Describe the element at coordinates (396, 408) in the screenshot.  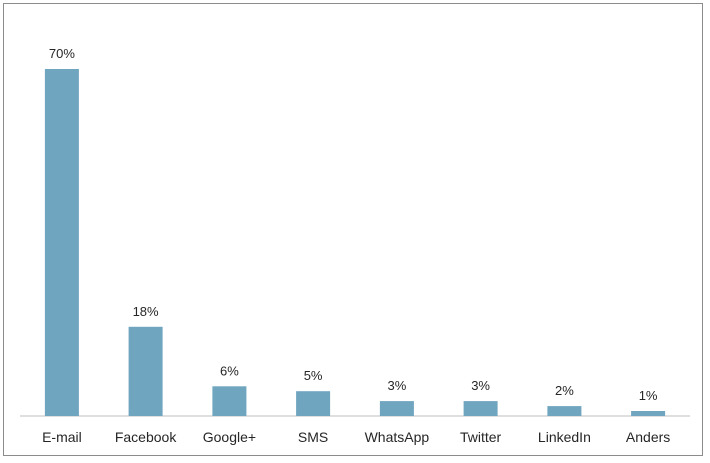
I see `bar-whatsapp` at that location.